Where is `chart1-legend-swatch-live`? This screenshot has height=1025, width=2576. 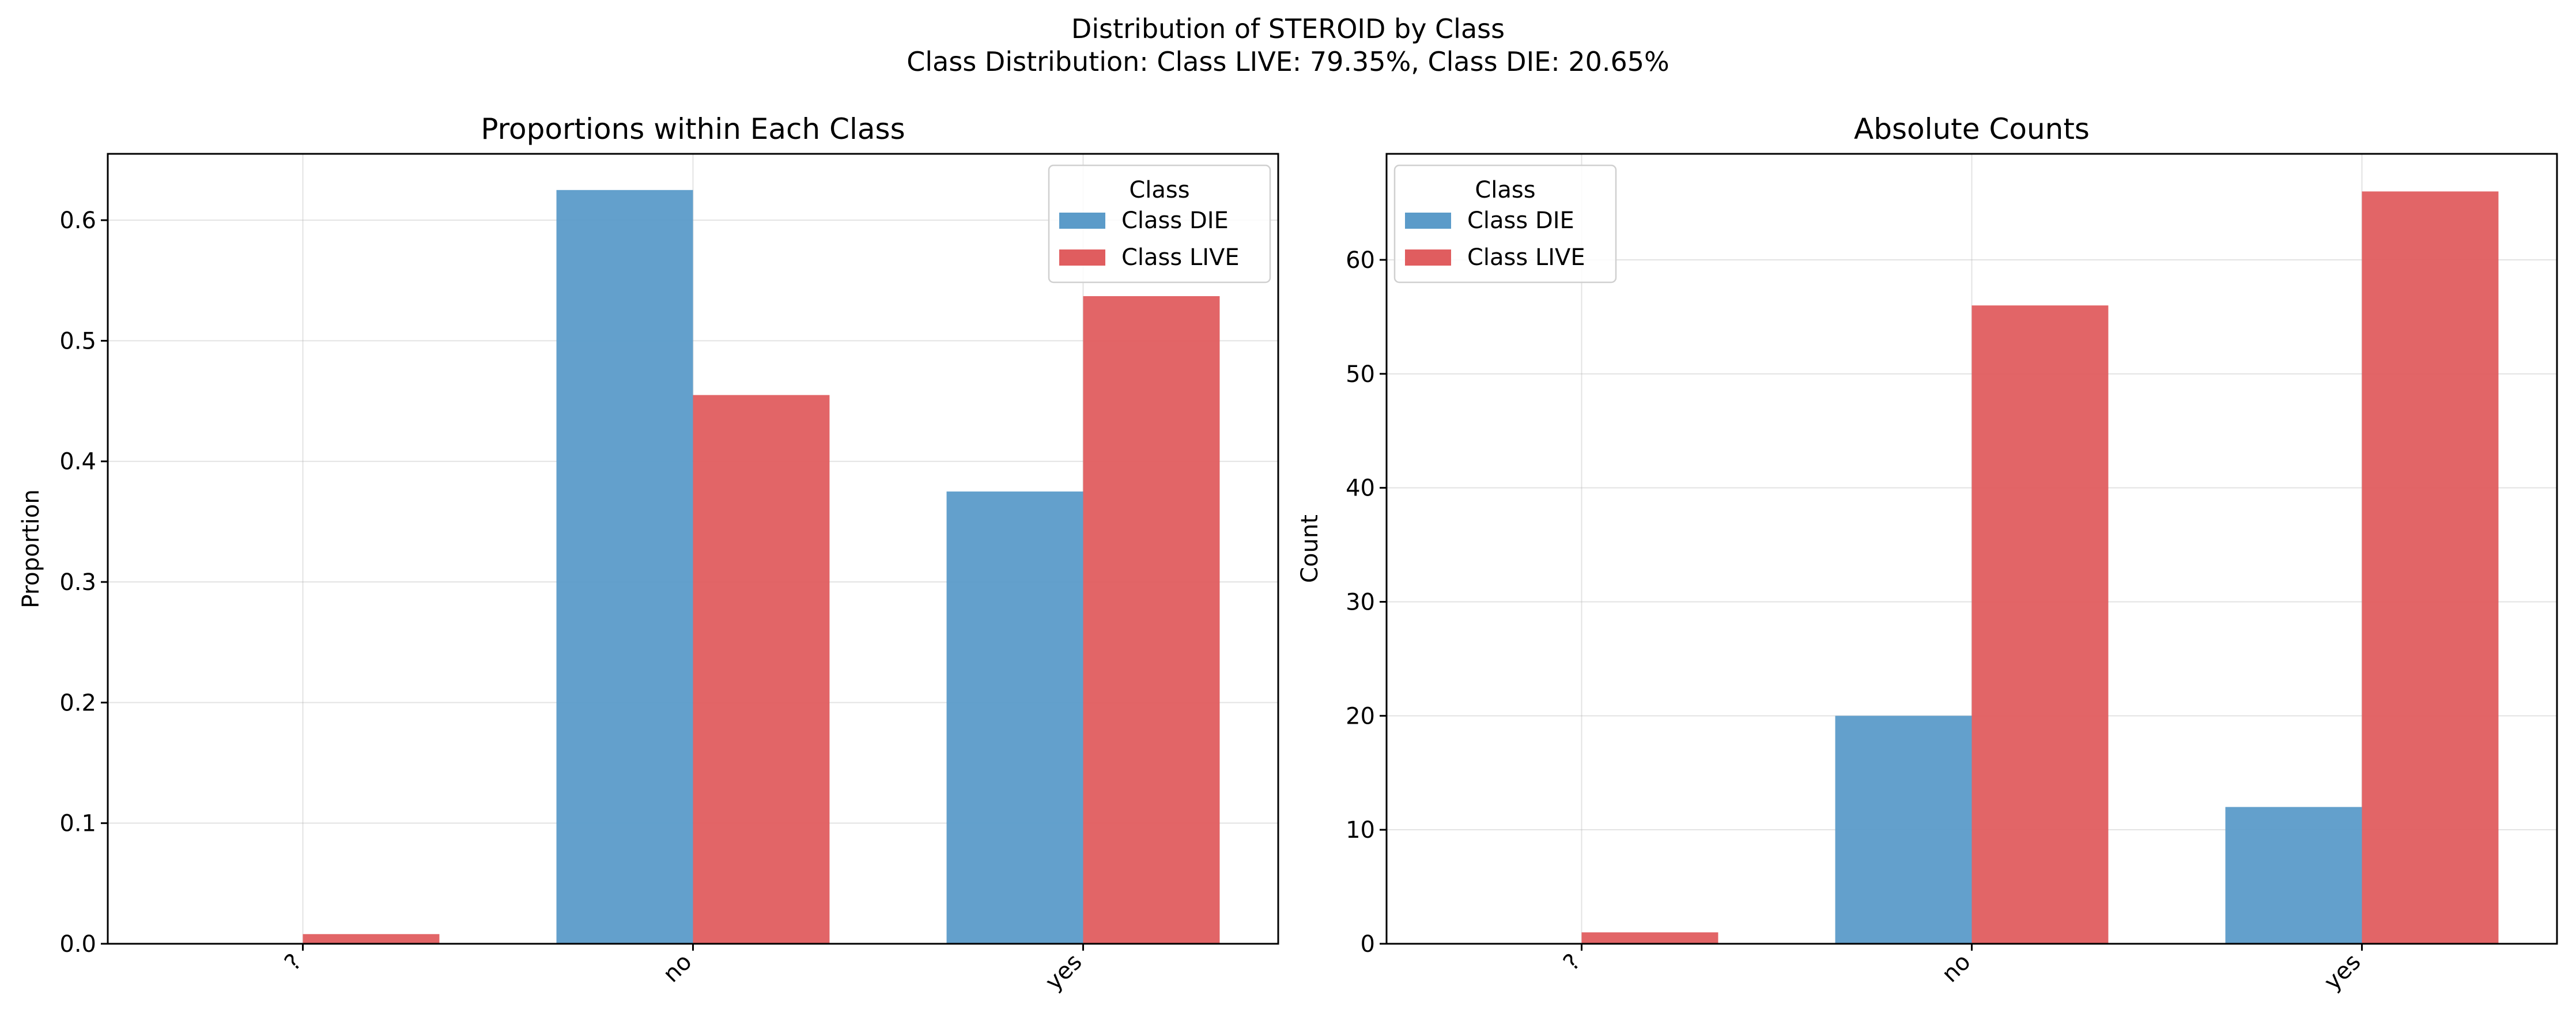 chart1-legend-swatch-live is located at coordinates (1428, 257).